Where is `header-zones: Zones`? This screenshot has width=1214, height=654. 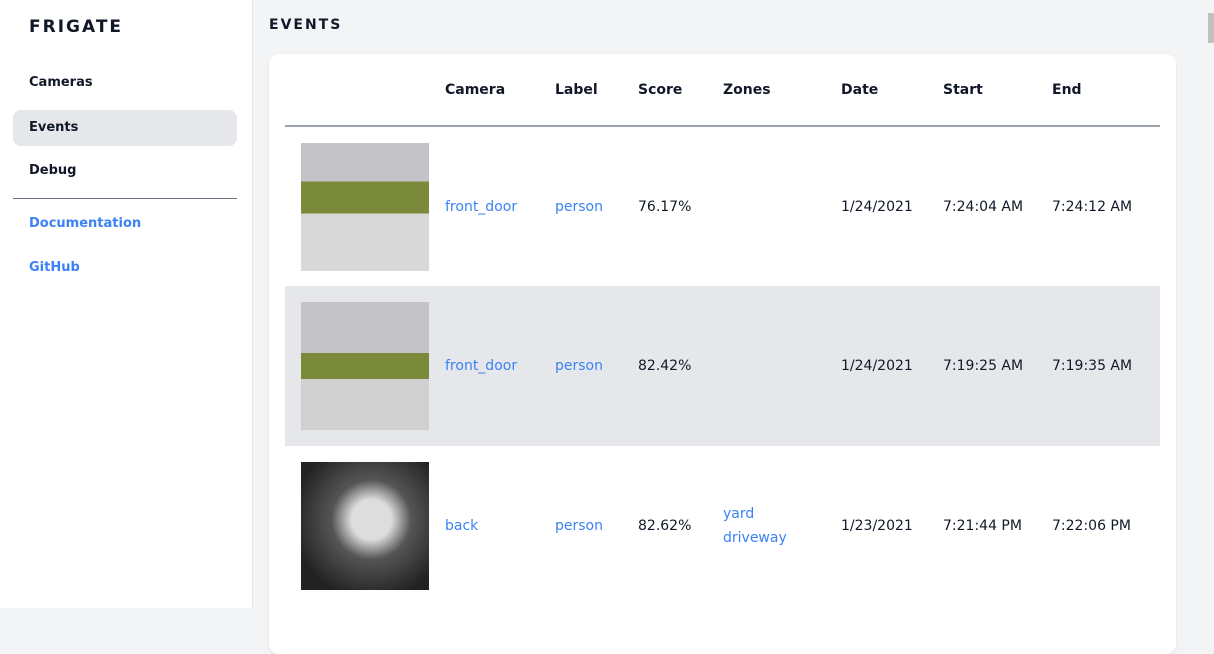 header-zones: Zones is located at coordinates (782, 90).